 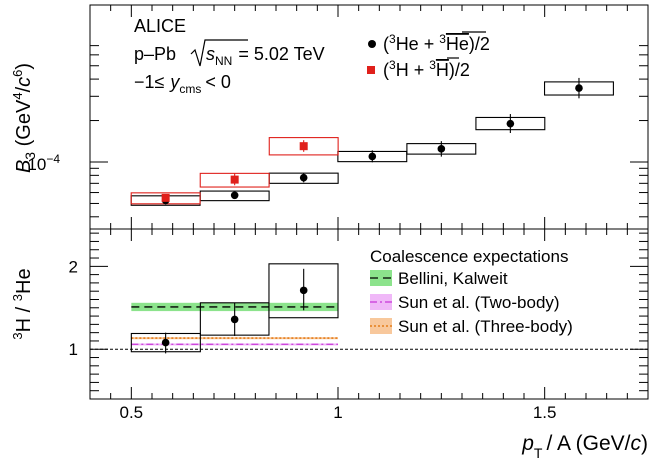 I want to click on experiment-label: ALICE, so click(x=160, y=26).